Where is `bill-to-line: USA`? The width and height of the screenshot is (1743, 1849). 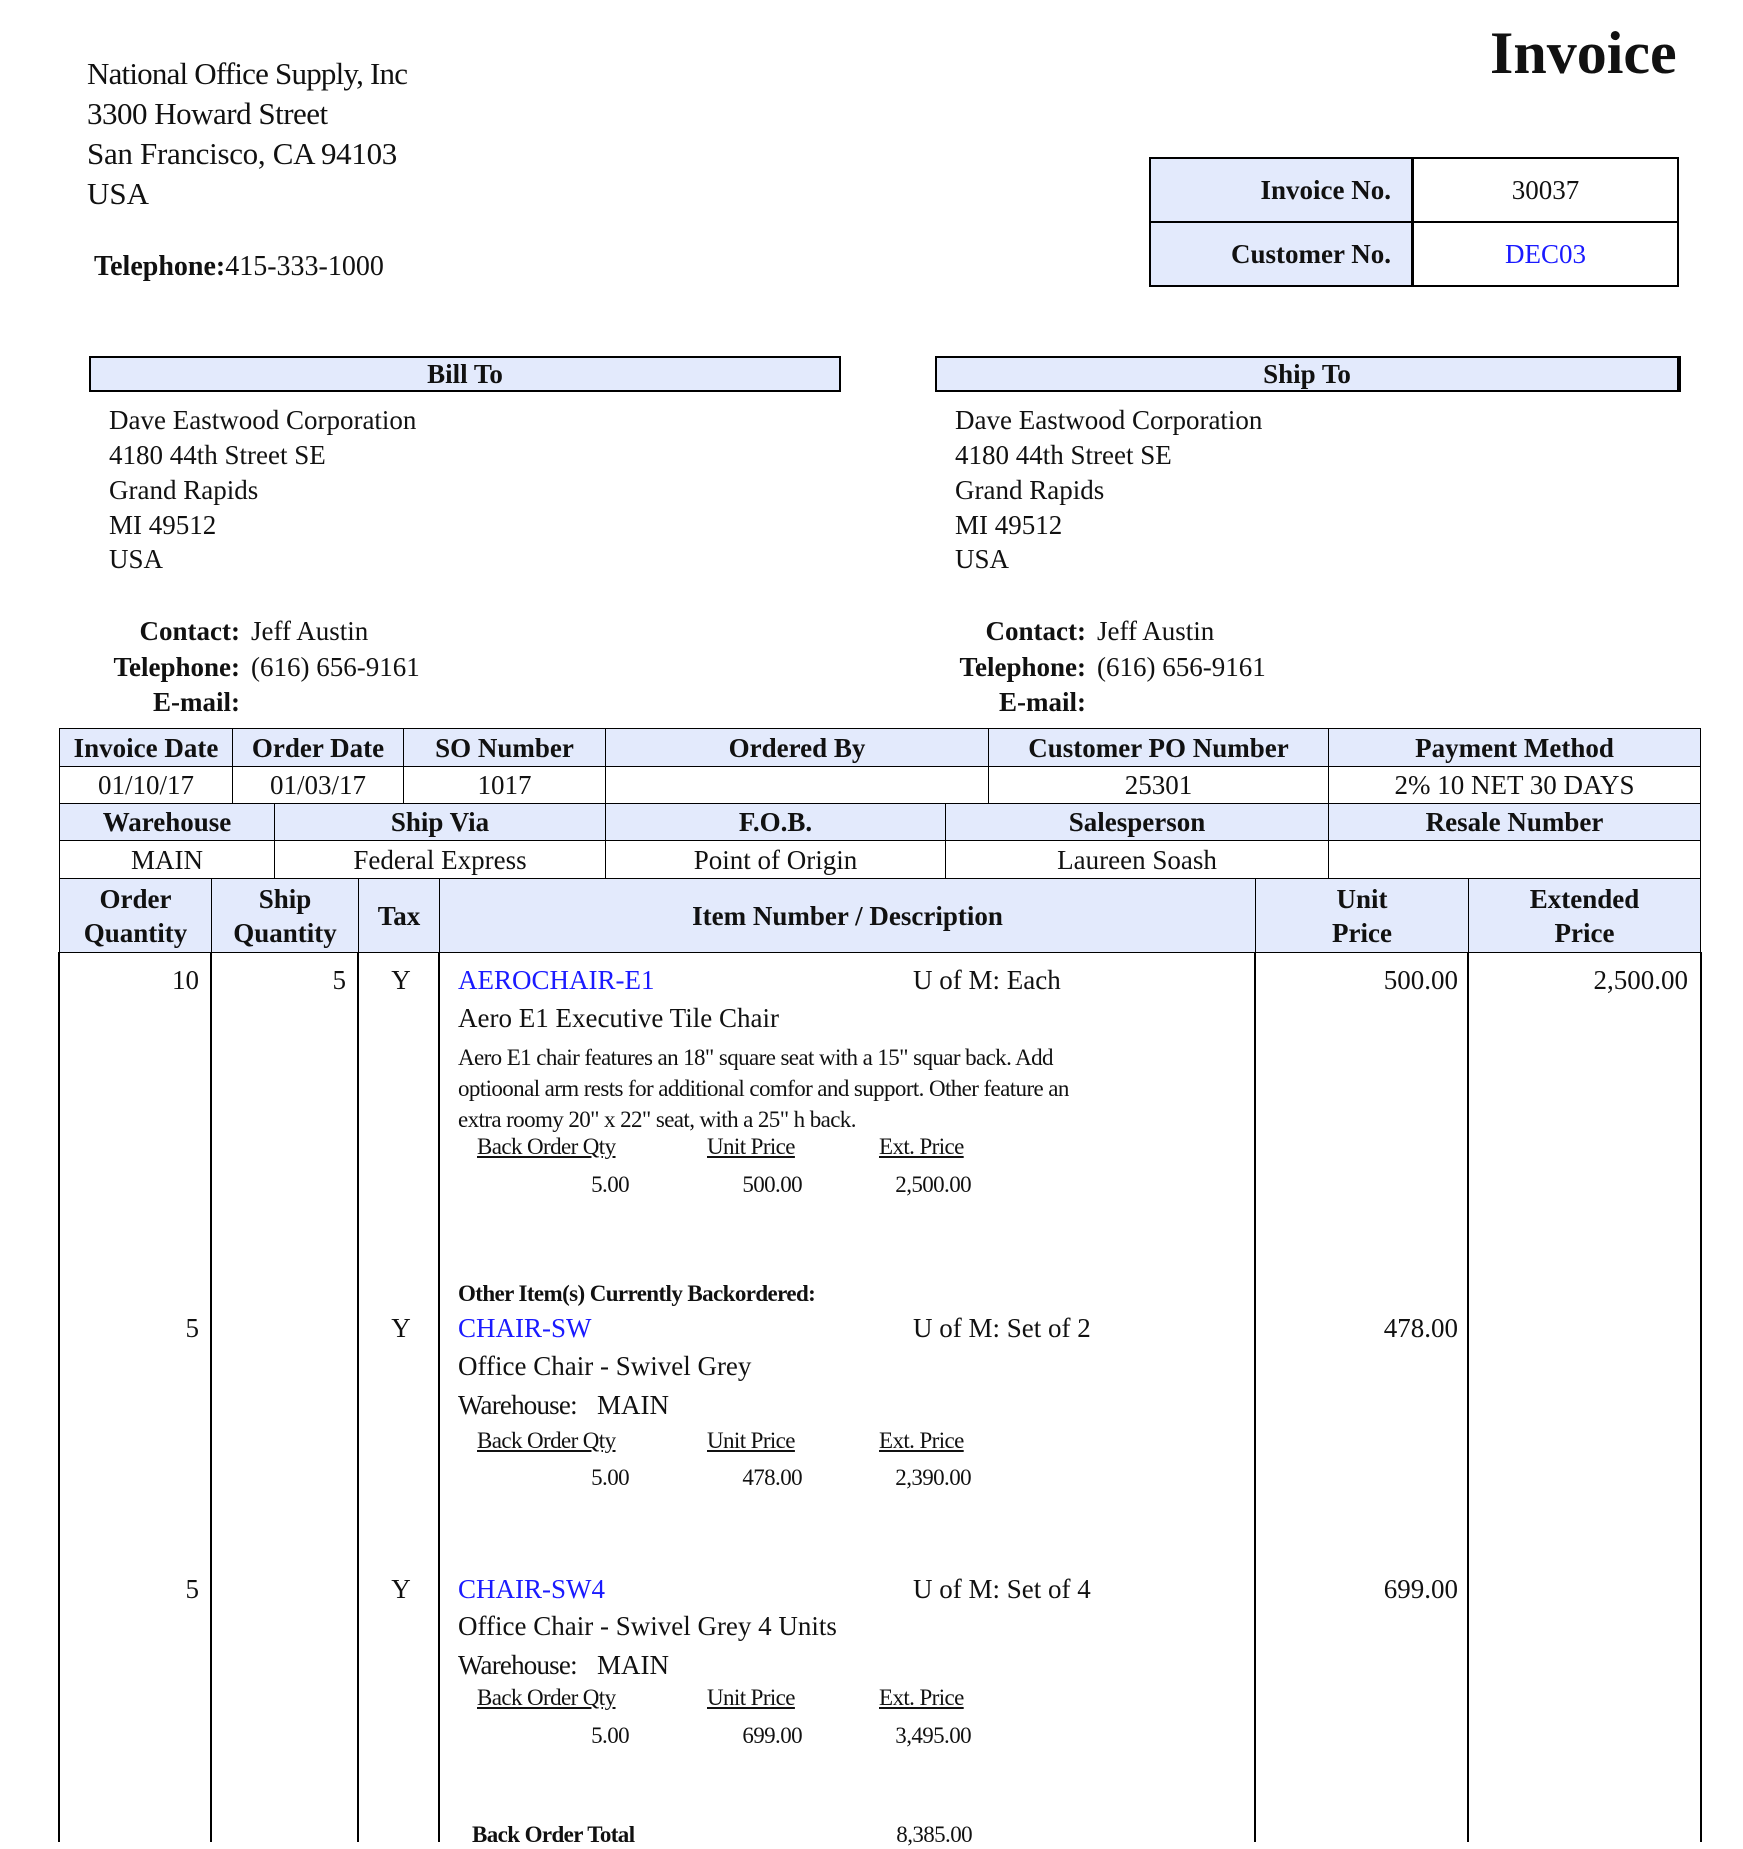 bill-to-line: USA is located at coordinates (136, 559).